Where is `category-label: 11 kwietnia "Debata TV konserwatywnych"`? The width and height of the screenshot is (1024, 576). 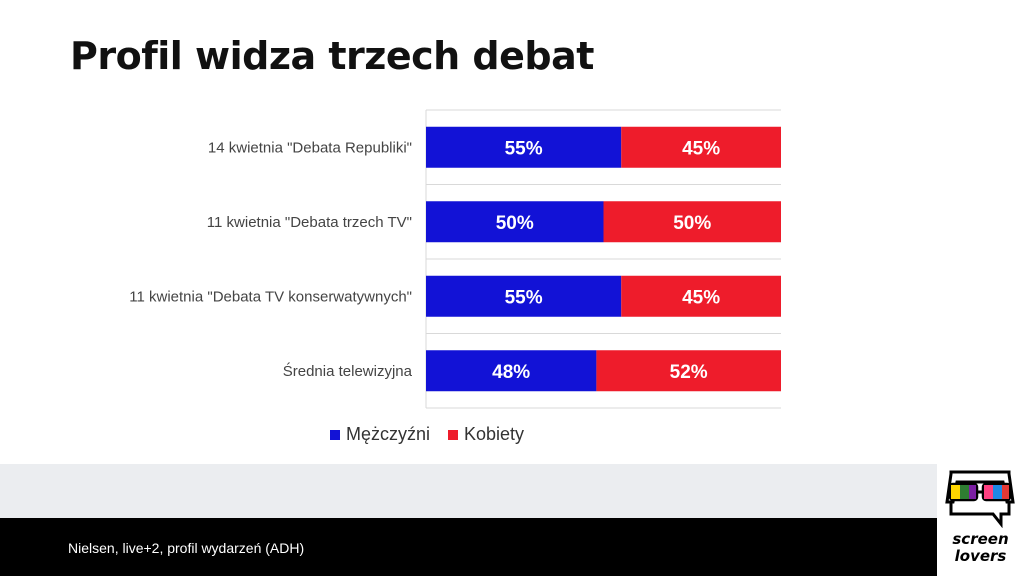
category-label: 11 kwietnia "Debata TV konserwatywnych" is located at coordinates (270, 296).